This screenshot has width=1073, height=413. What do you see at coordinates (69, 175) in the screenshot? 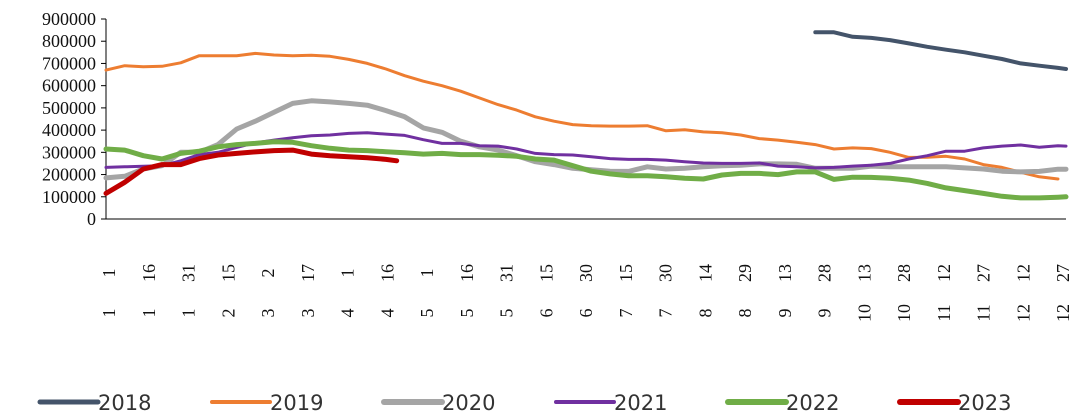
I see `y-tick-label: 200000` at bounding box center [69, 175].